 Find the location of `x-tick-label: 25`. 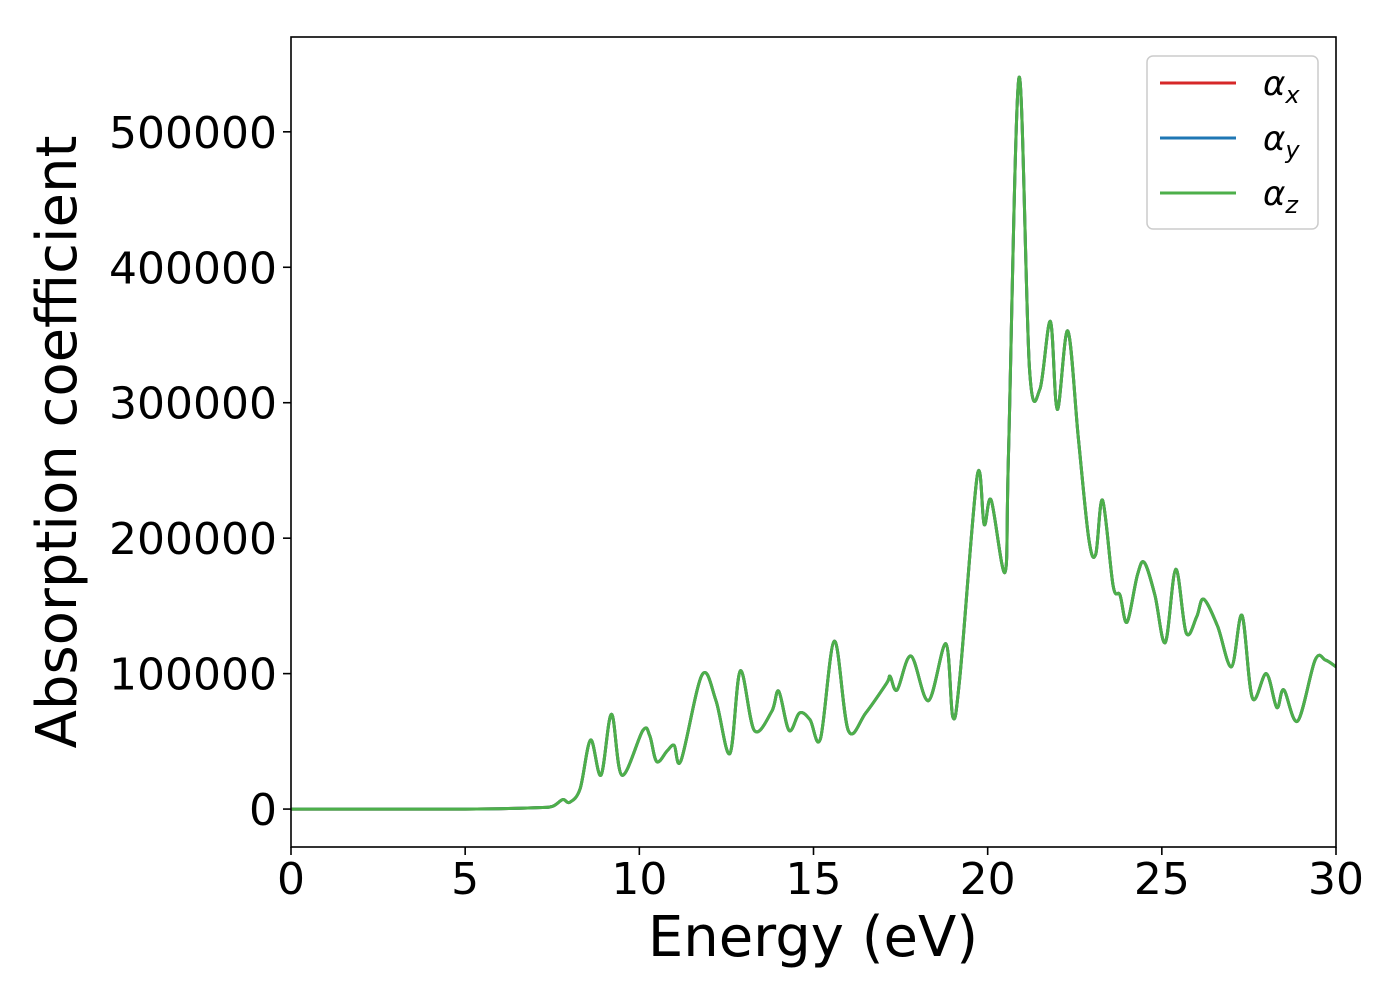

x-tick-label: 25 is located at coordinates (1162, 879).